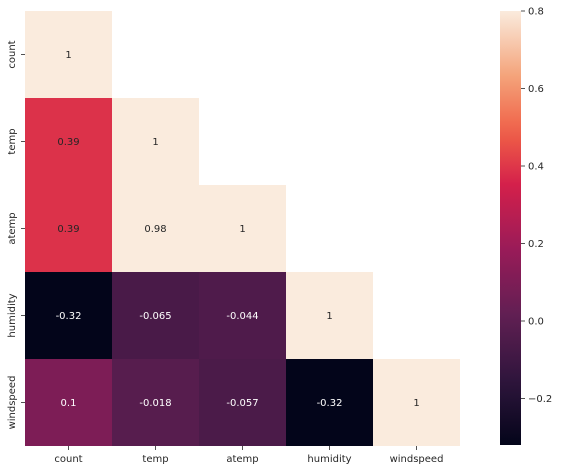  What do you see at coordinates (12, 228) in the screenshot?
I see `y-tick-label: atemp` at bounding box center [12, 228].